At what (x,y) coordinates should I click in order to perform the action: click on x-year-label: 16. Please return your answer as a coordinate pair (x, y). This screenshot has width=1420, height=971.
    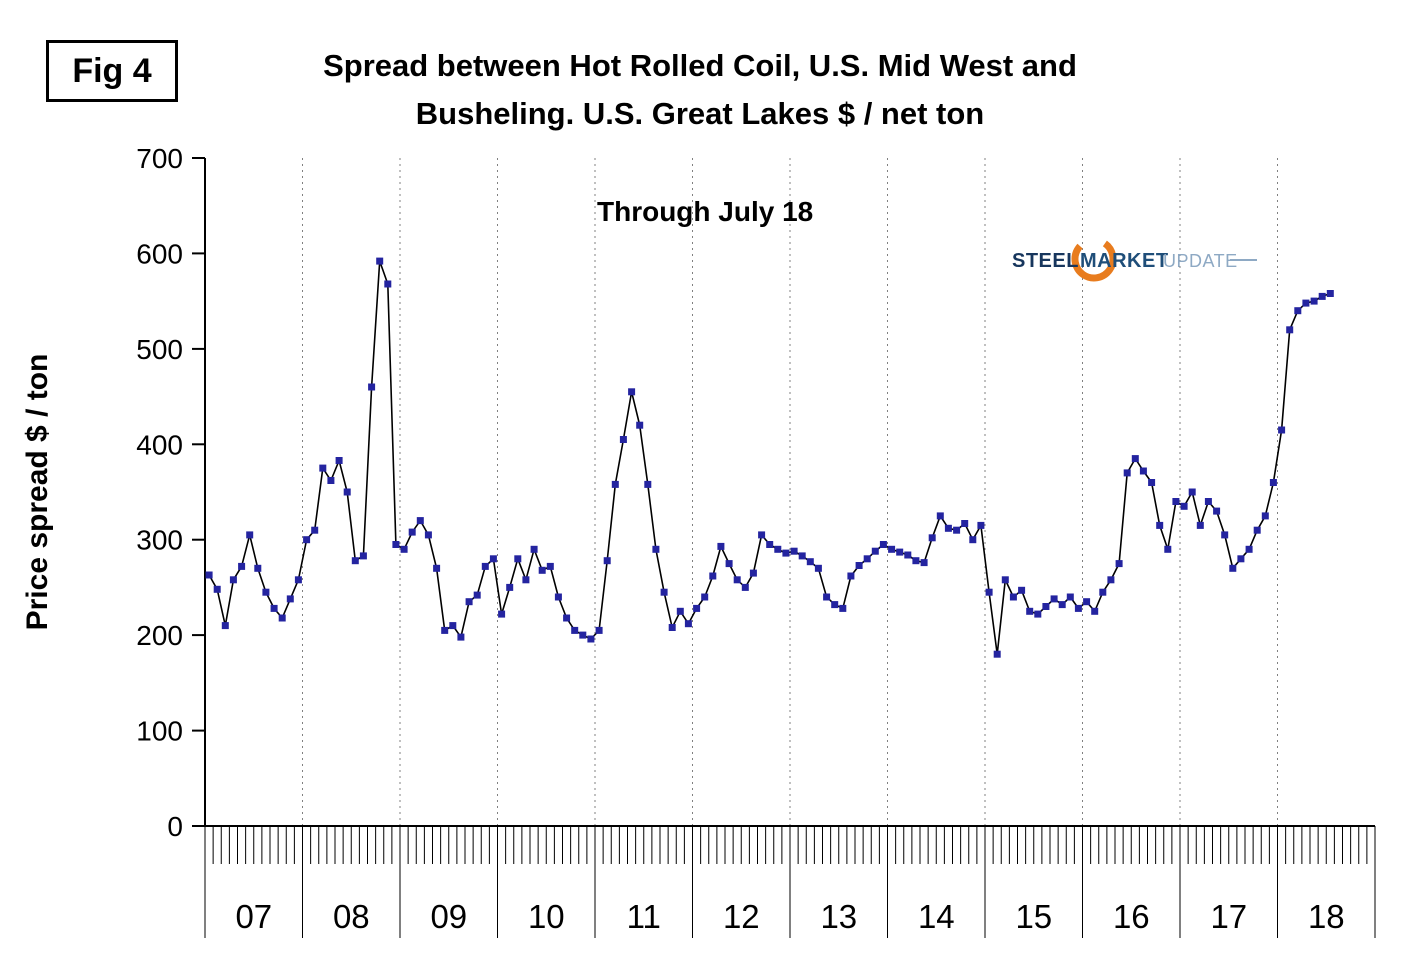
    Looking at the image, I should click on (1131, 916).